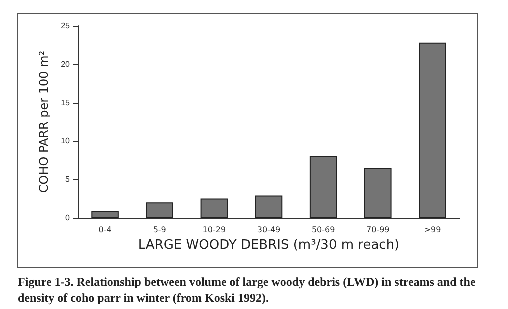 Image resolution: width=508 pixels, height=309 pixels. Describe the element at coordinates (105, 230) in the screenshot. I see `x-tick-label: 0-4` at that location.